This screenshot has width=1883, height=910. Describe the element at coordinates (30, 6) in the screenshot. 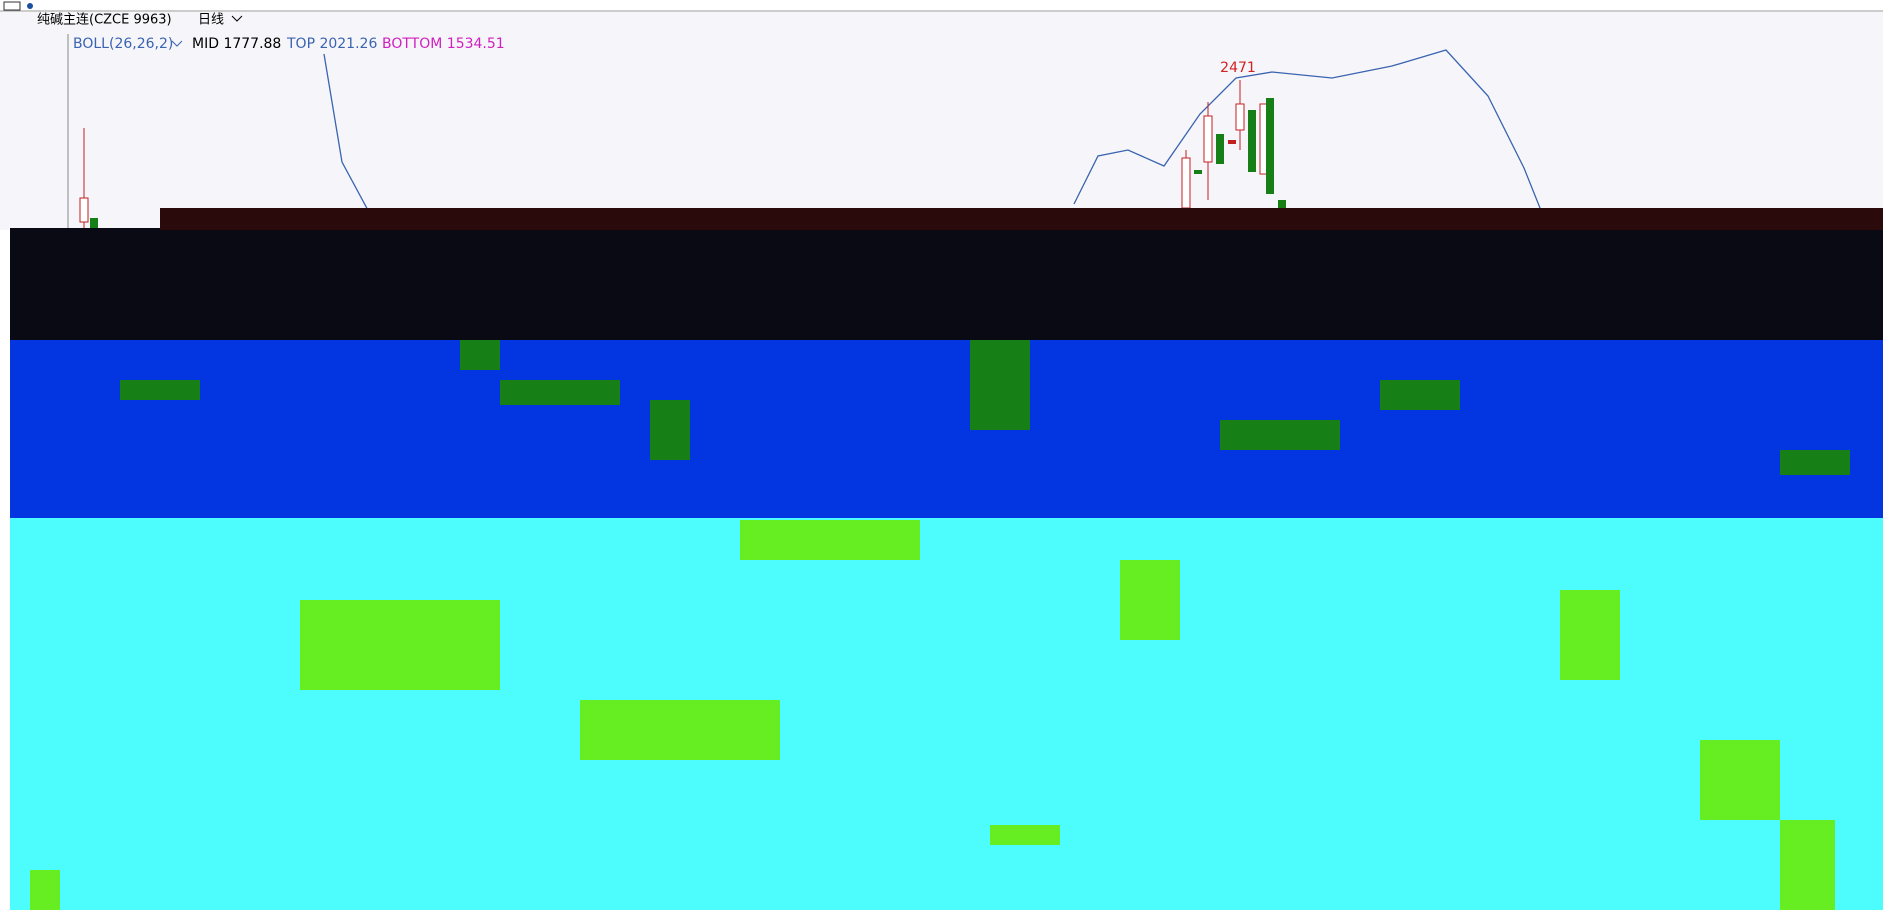

I see `status-dot` at that location.